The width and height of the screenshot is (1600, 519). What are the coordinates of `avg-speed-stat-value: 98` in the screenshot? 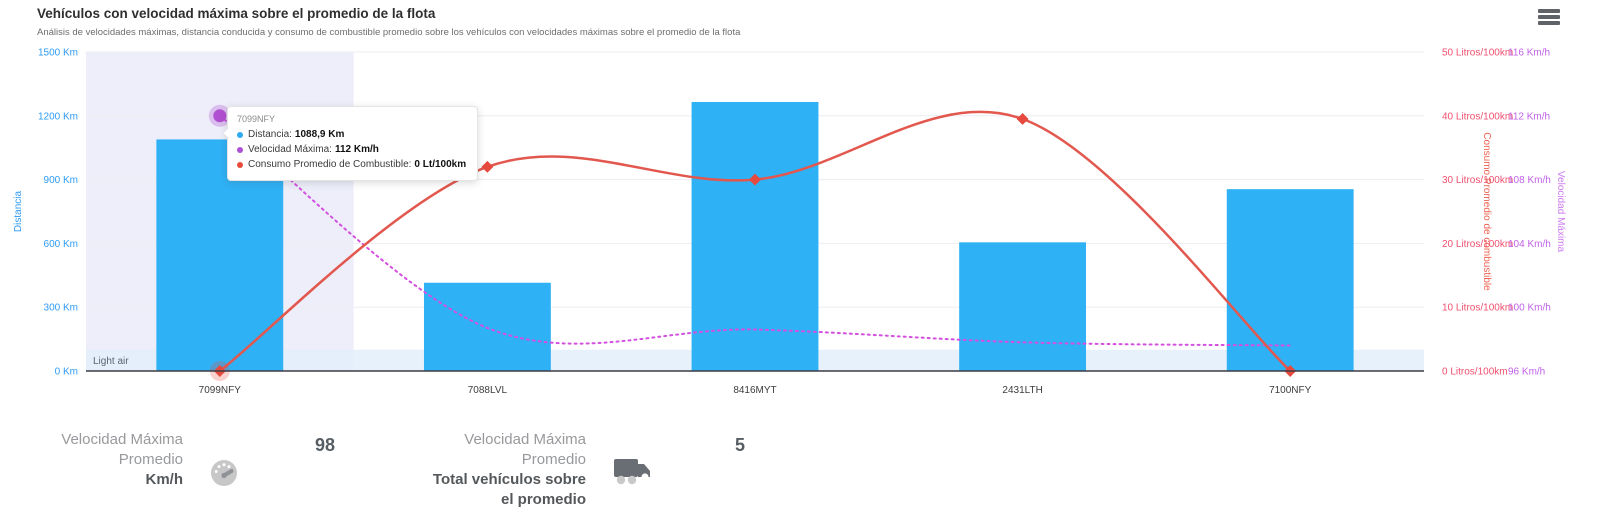 It's located at (325, 445).